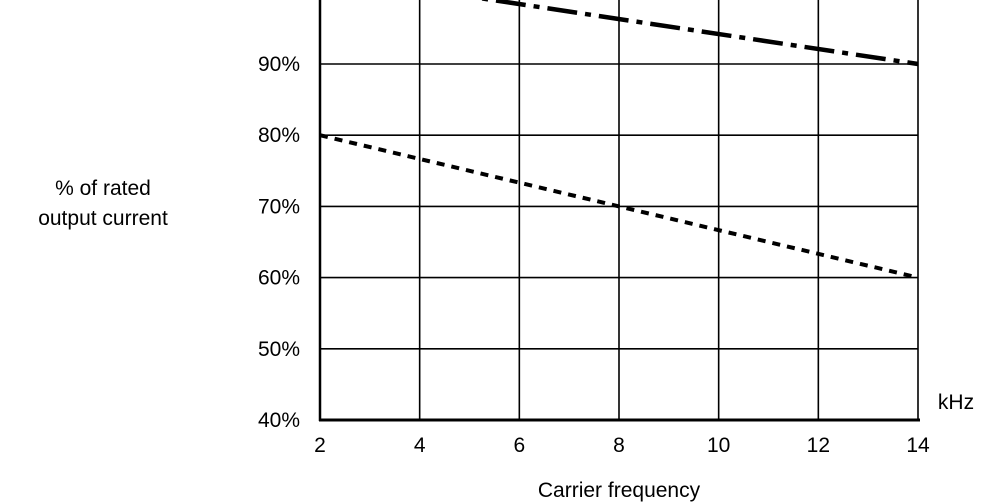 The height and width of the screenshot is (504, 998). What do you see at coordinates (279, 242) in the screenshot?
I see `y-tick-labels: 40% 50% 60% 70% 80% 90%` at bounding box center [279, 242].